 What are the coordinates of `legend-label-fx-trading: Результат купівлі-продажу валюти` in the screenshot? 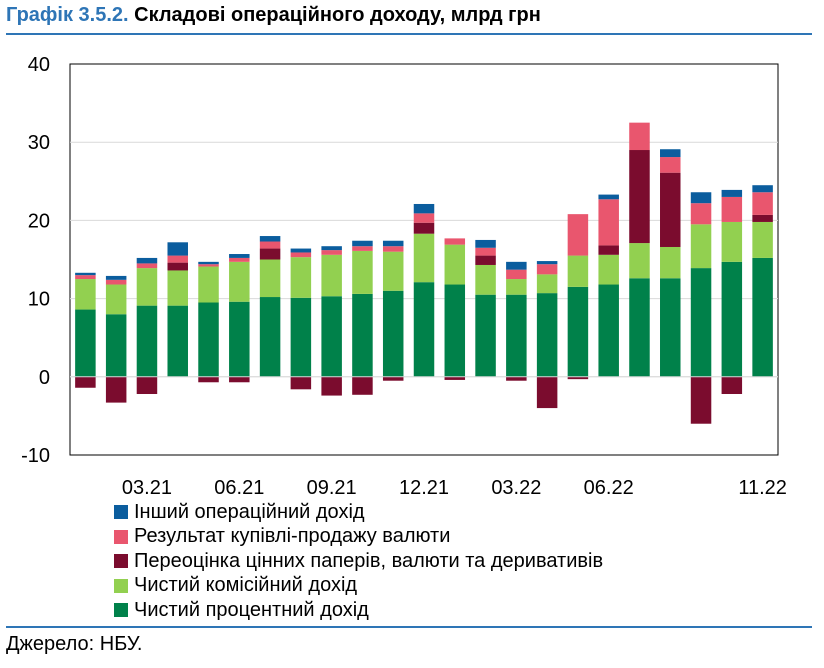 It's located at (292, 536).